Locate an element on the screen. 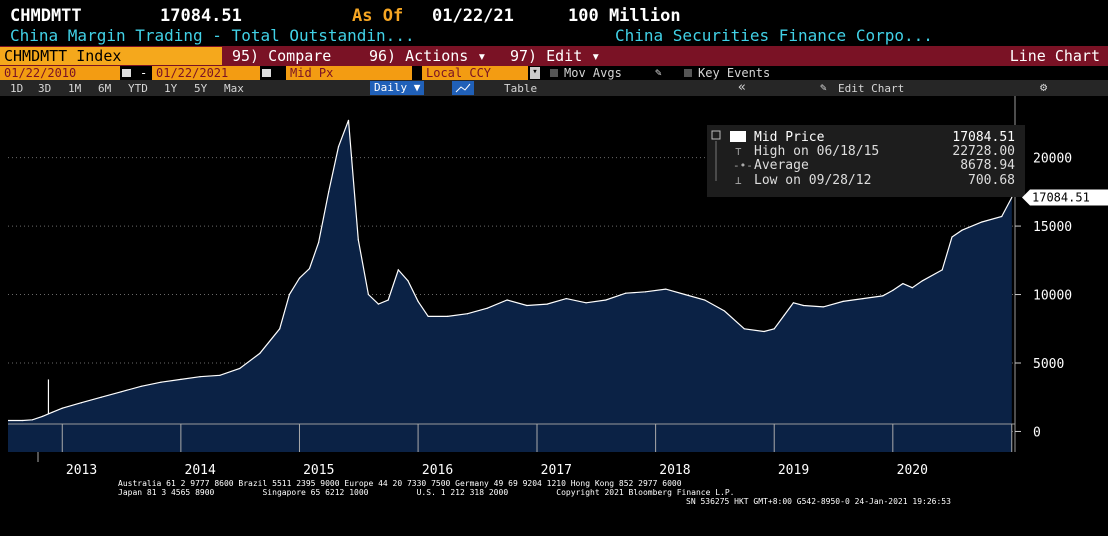  last-price-tag: 17084.51 is located at coordinates (1065, 197).